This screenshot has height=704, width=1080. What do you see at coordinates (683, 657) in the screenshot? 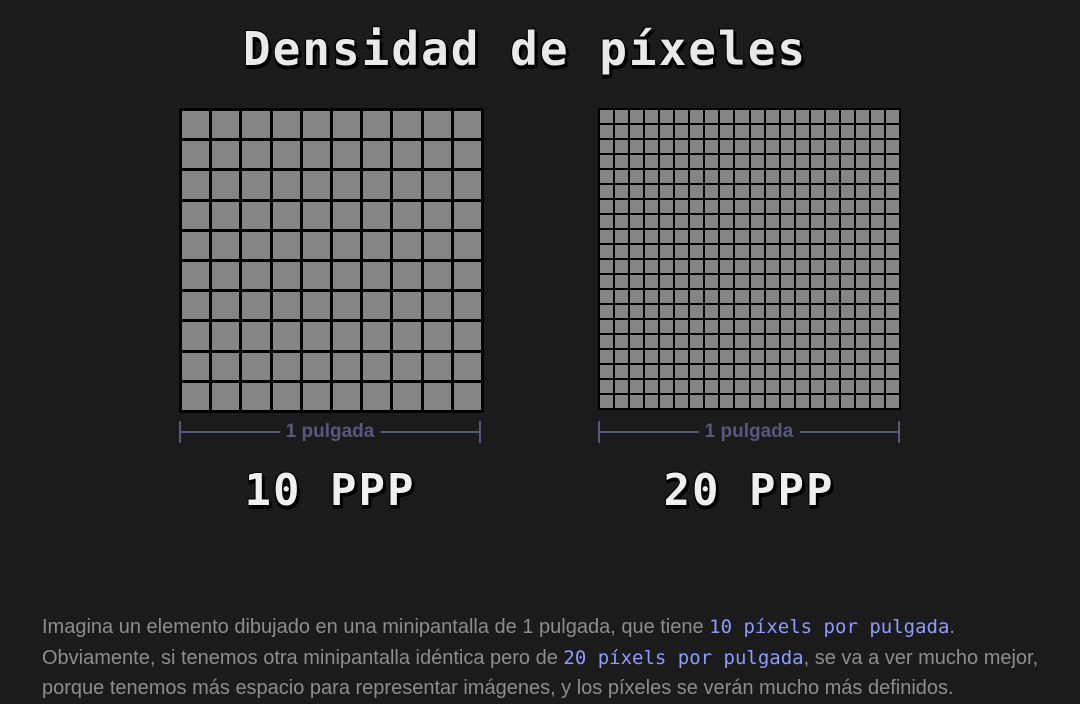
I see `highlight-20-ppp: 20 píxels por pulgada` at bounding box center [683, 657].